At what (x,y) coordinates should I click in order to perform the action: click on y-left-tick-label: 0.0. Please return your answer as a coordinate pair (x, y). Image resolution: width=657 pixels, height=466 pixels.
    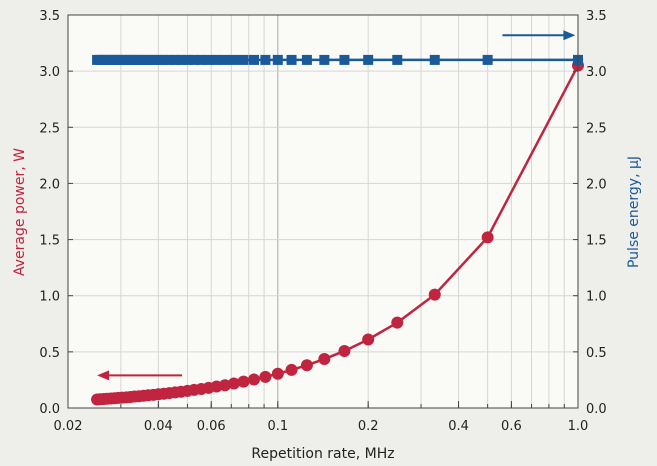
    Looking at the image, I should click on (49, 409).